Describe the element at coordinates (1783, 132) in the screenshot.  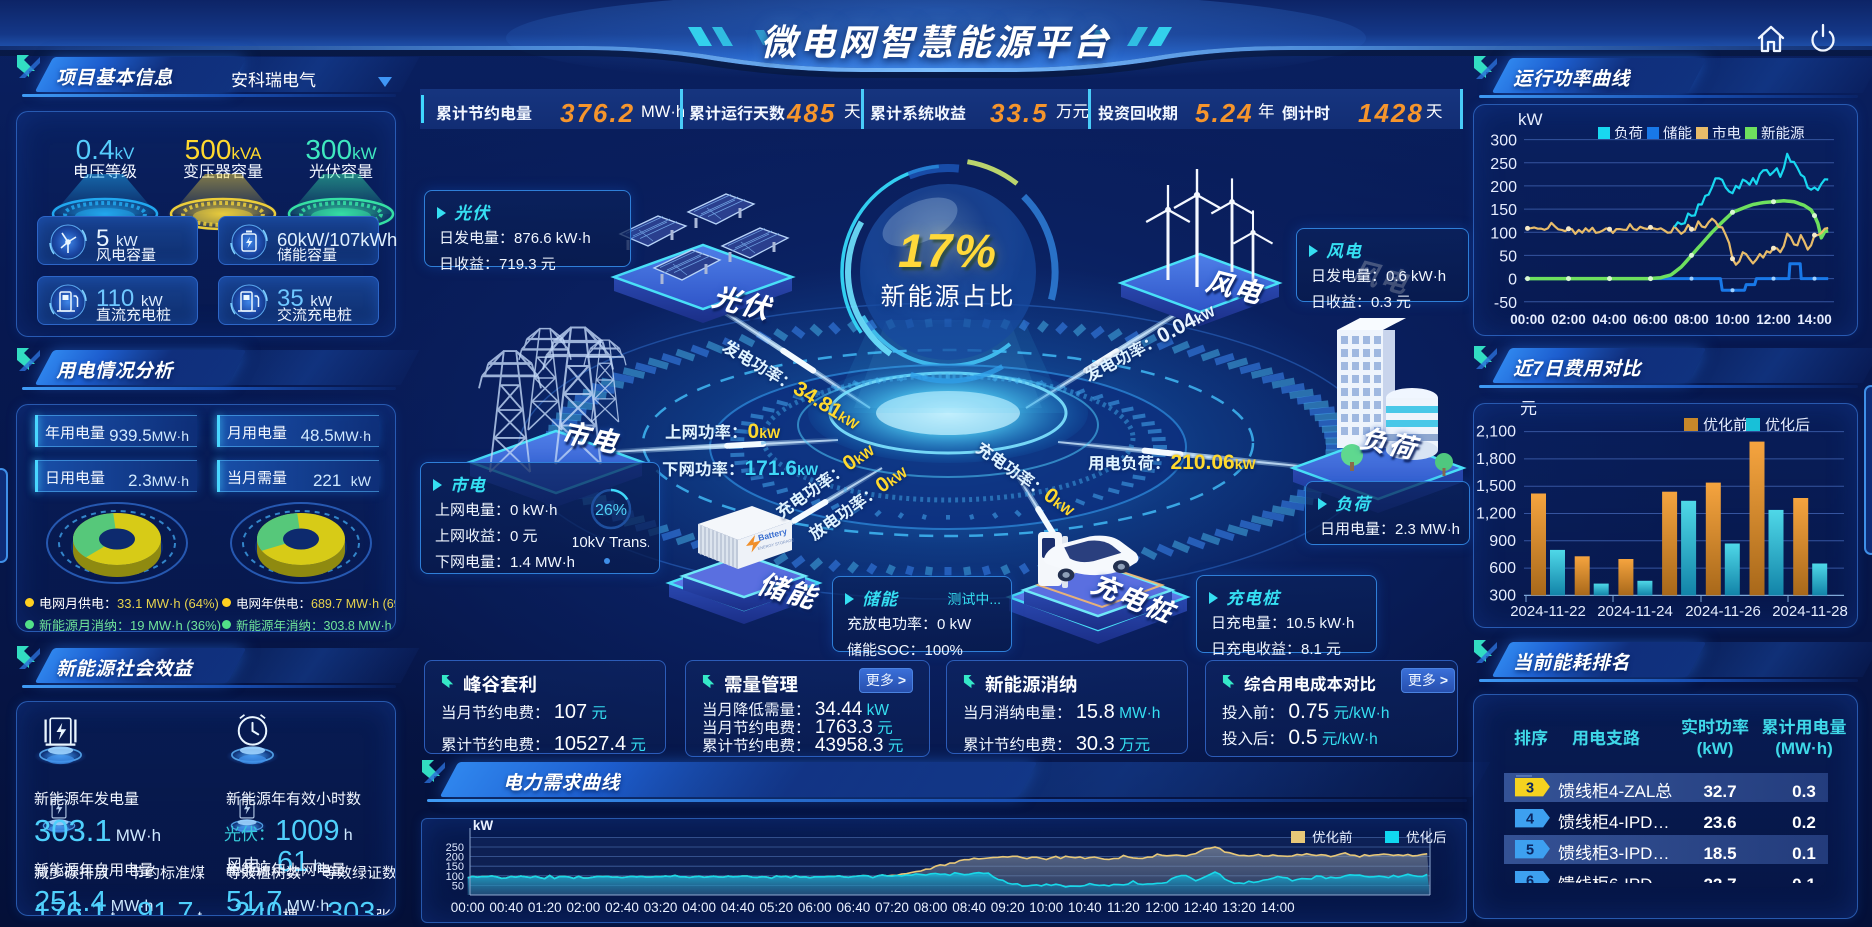
I see `svg-text: 新能源` at that location.